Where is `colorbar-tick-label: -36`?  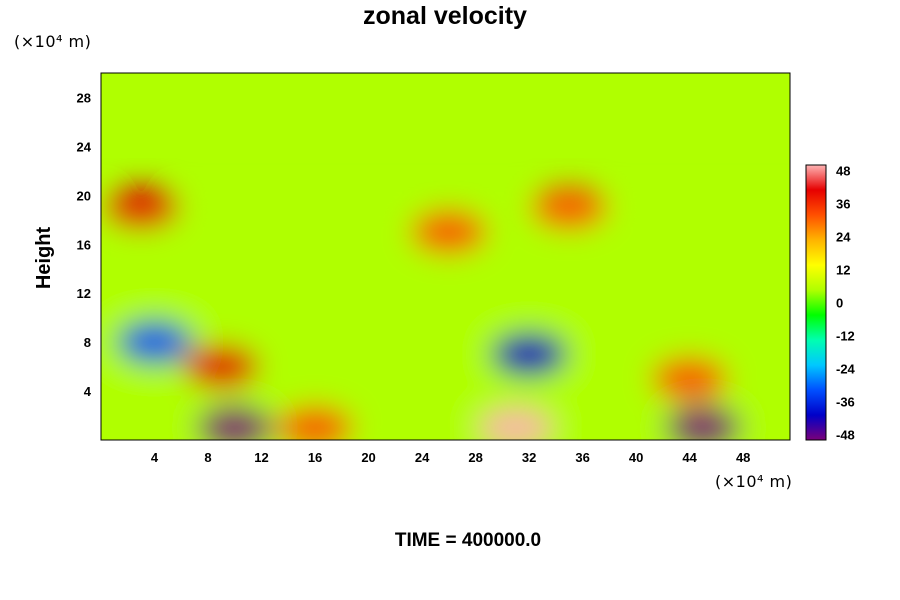 colorbar-tick-label: -36 is located at coordinates (845, 402).